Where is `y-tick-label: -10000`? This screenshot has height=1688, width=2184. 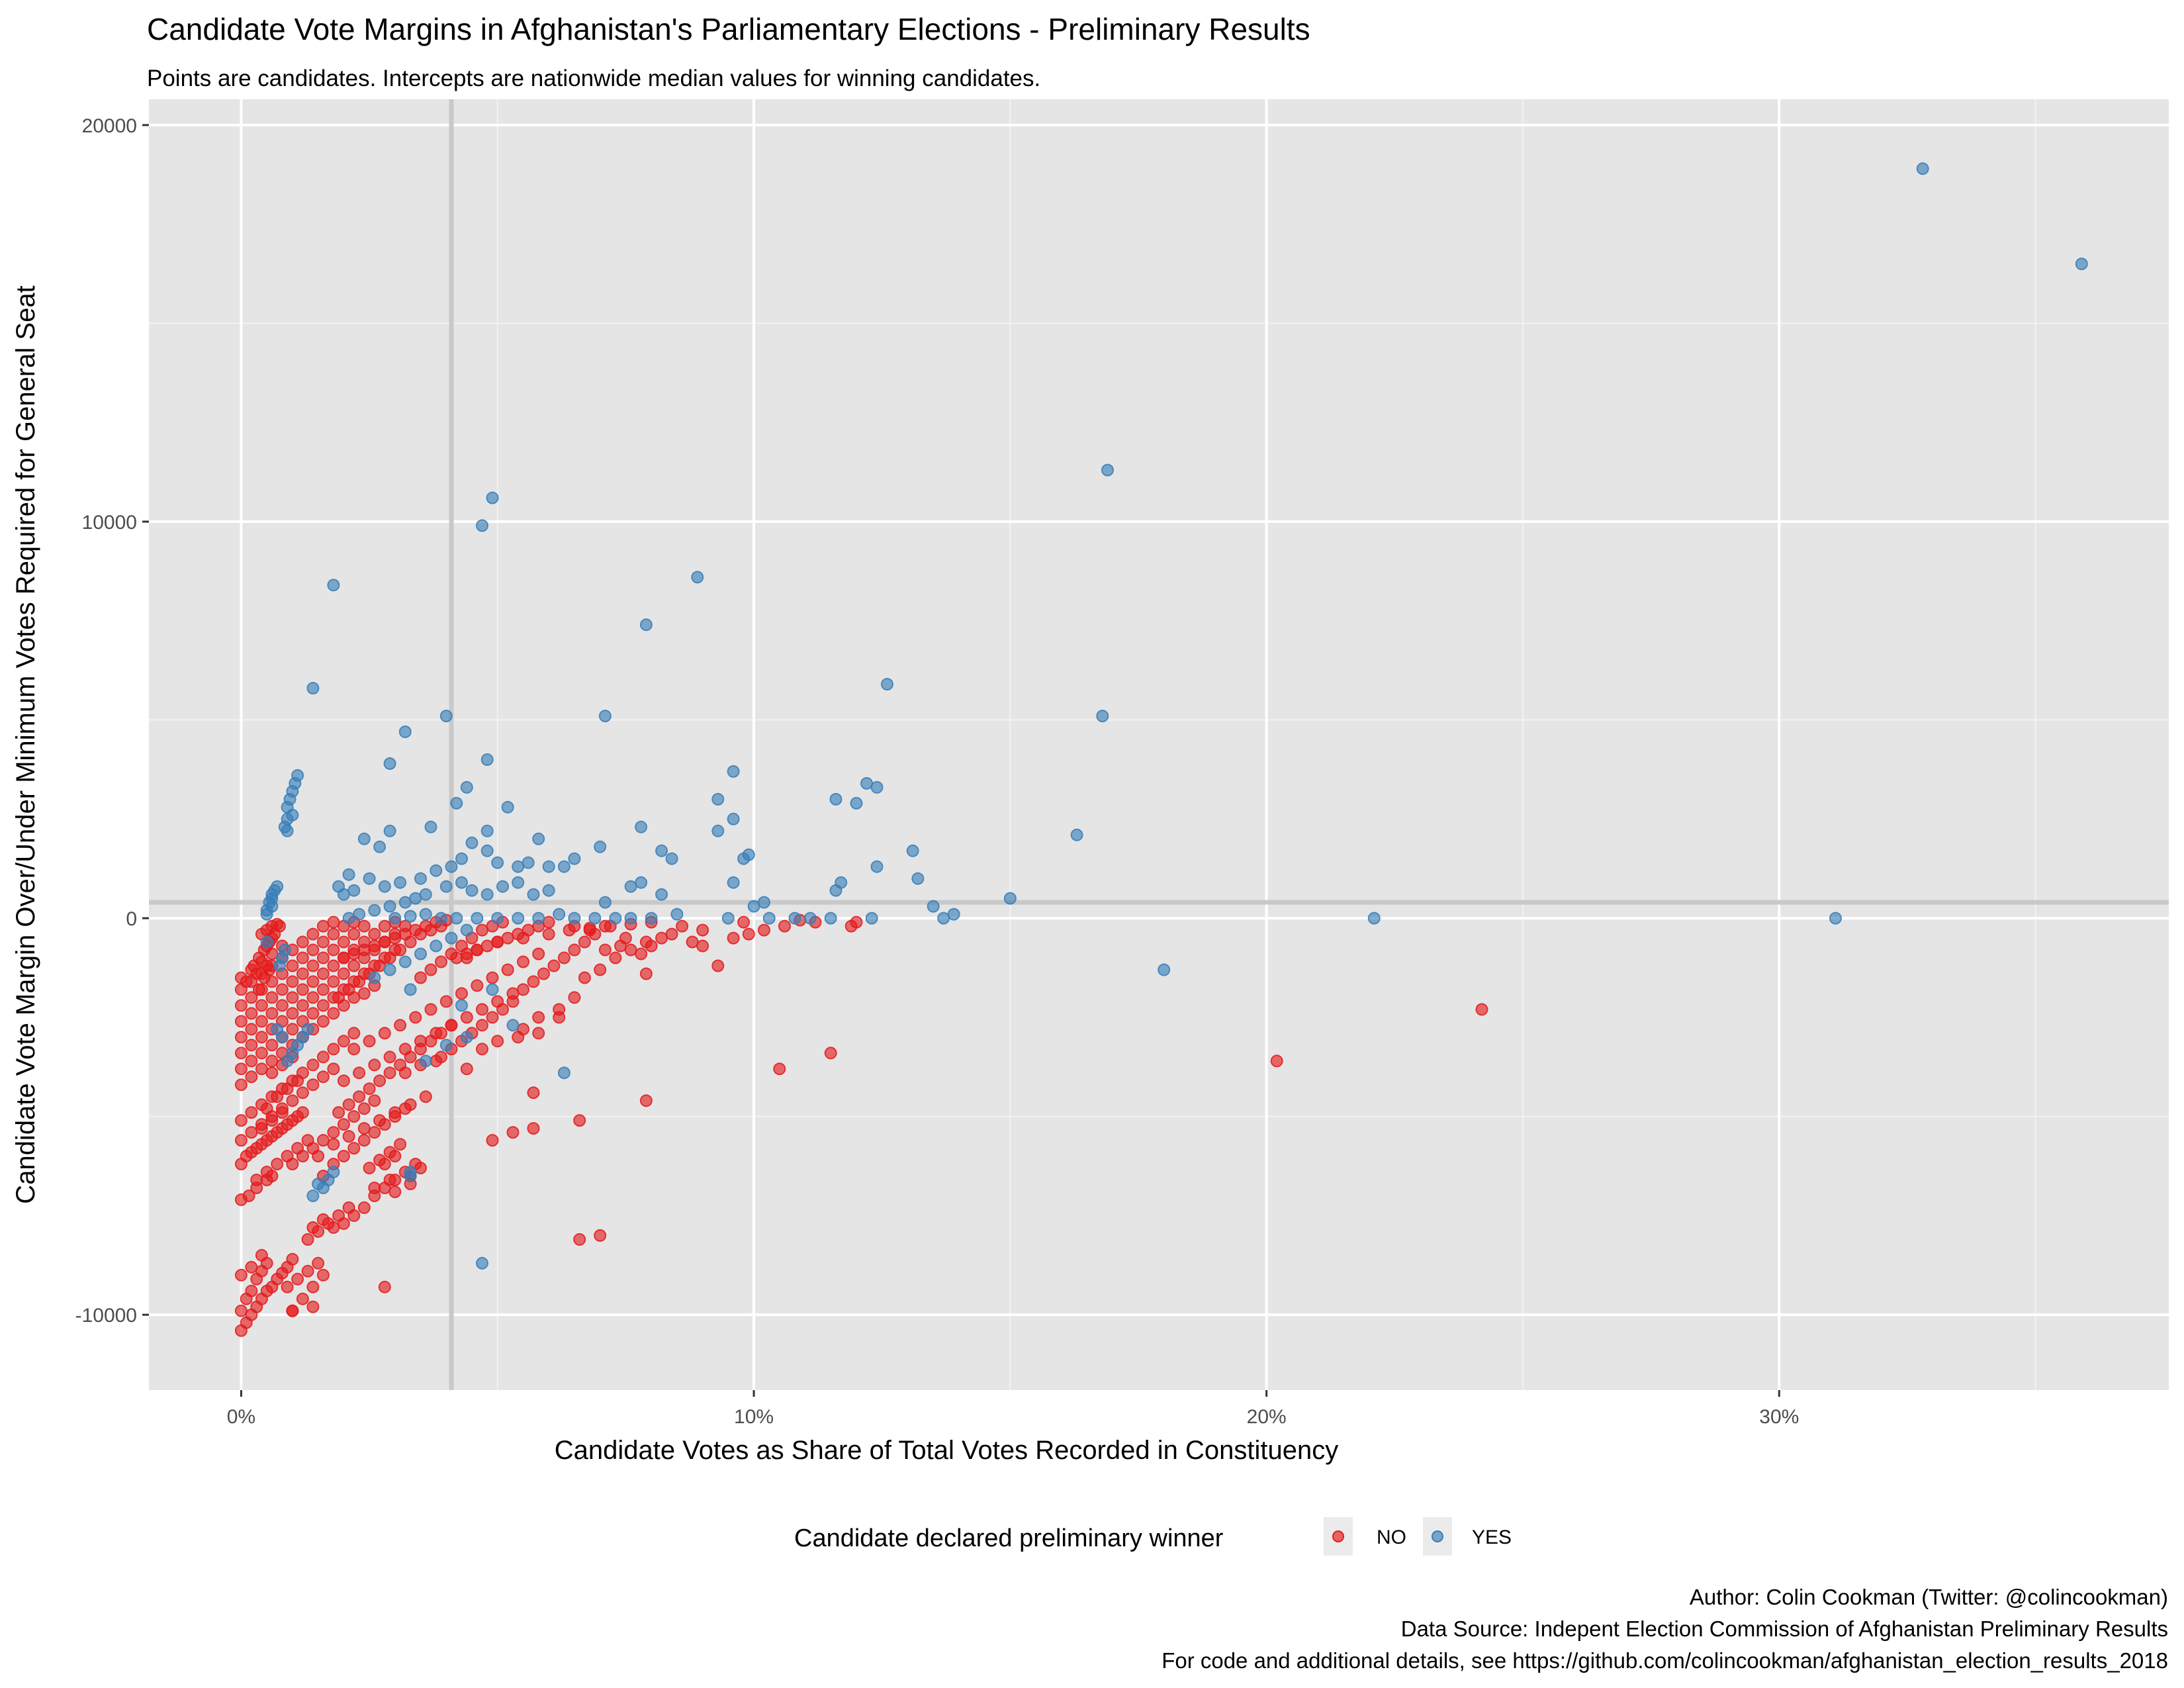 y-tick-label: -10000 is located at coordinates (106, 1316).